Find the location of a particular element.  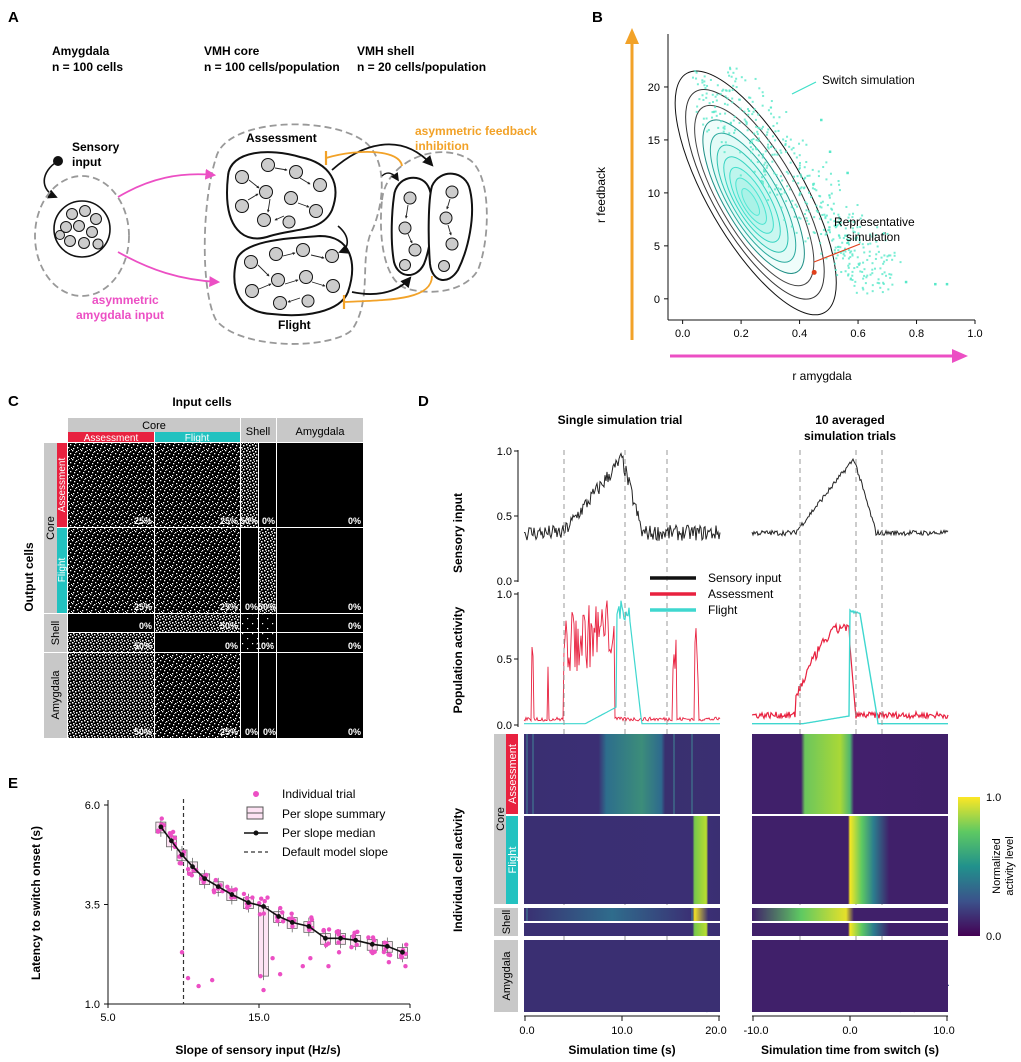

c-row-amygdala is located at coordinates (55, 695).